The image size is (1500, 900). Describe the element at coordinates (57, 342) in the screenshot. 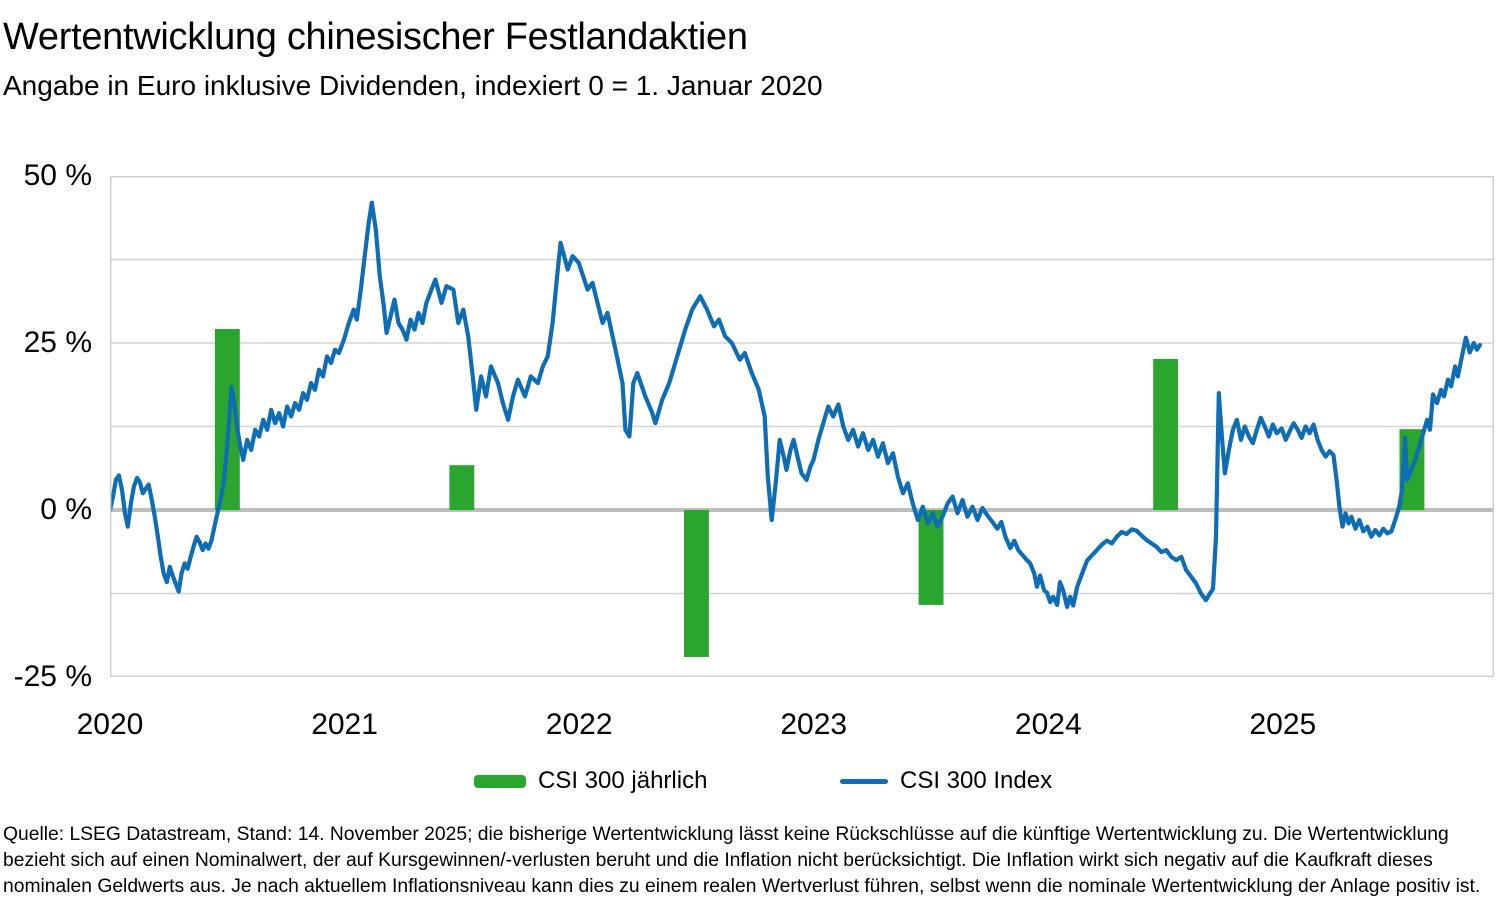

I see `y-axis-label: 25 %` at that location.